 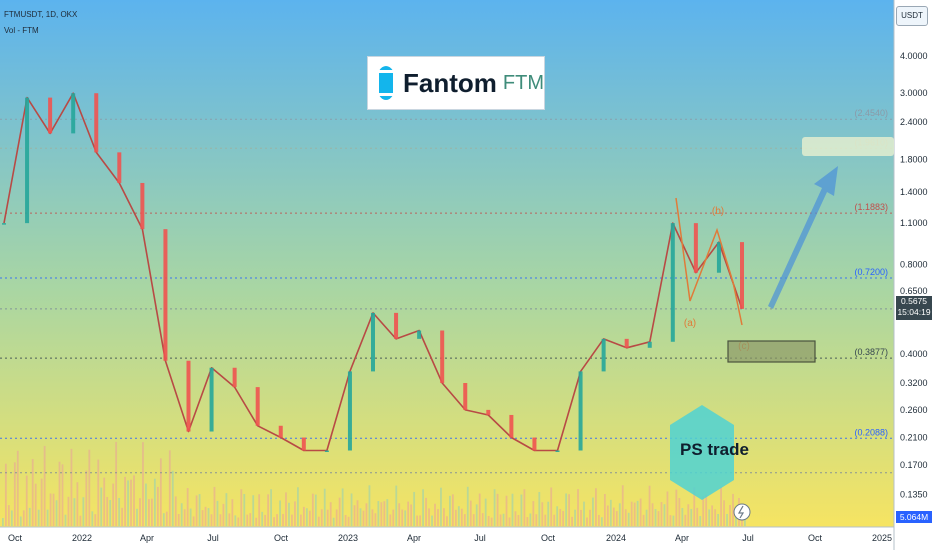 What do you see at coordinates (414, 538) in the screenshot?
I see `time-tick-6: Apr` at bounding box center [414, 538].